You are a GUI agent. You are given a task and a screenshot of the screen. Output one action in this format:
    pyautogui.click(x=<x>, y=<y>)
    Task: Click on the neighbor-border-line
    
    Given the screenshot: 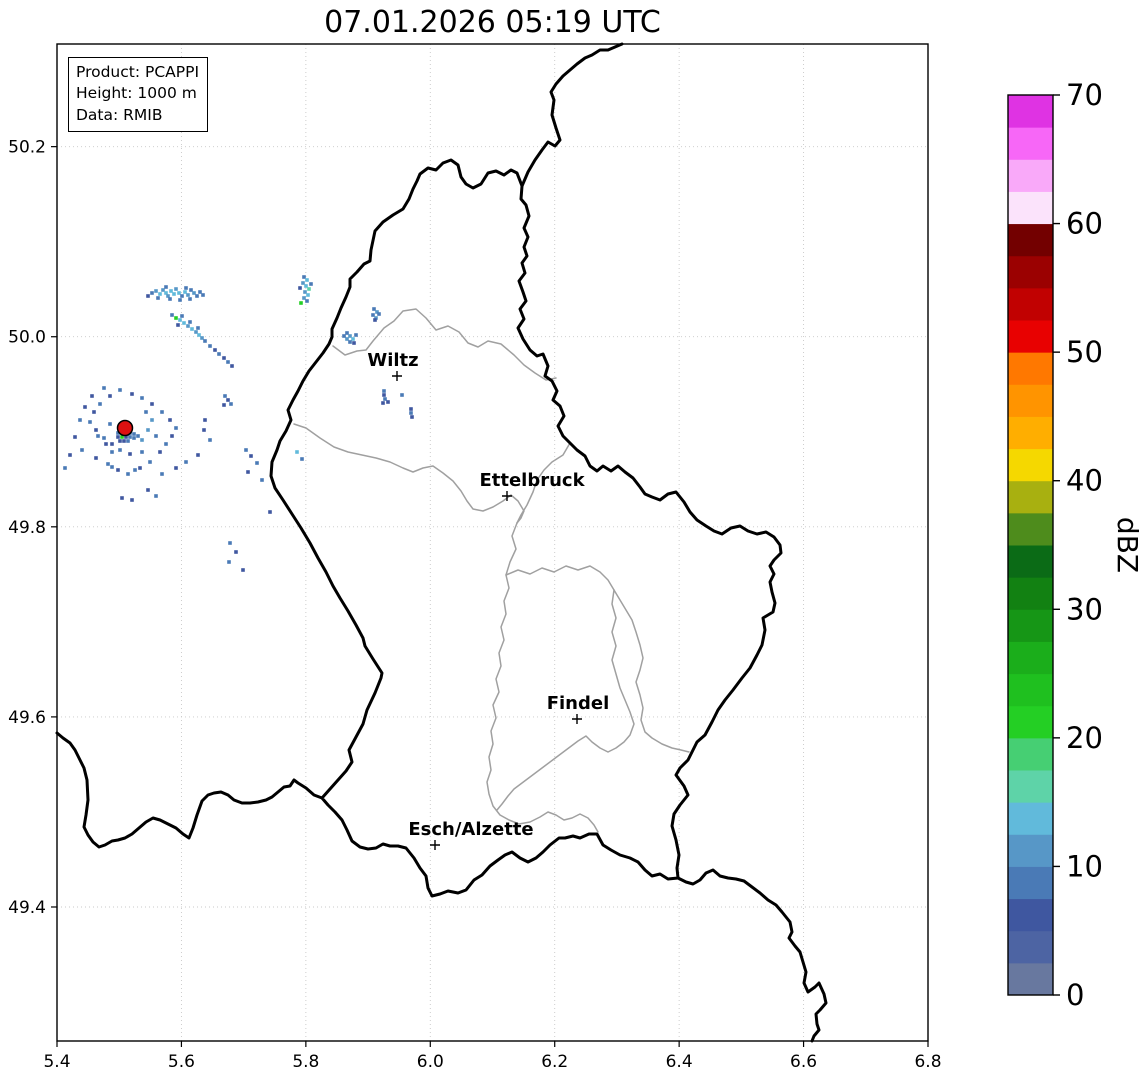 What is the action you would take?
    pyautogui.click(x=752, y=955)
    